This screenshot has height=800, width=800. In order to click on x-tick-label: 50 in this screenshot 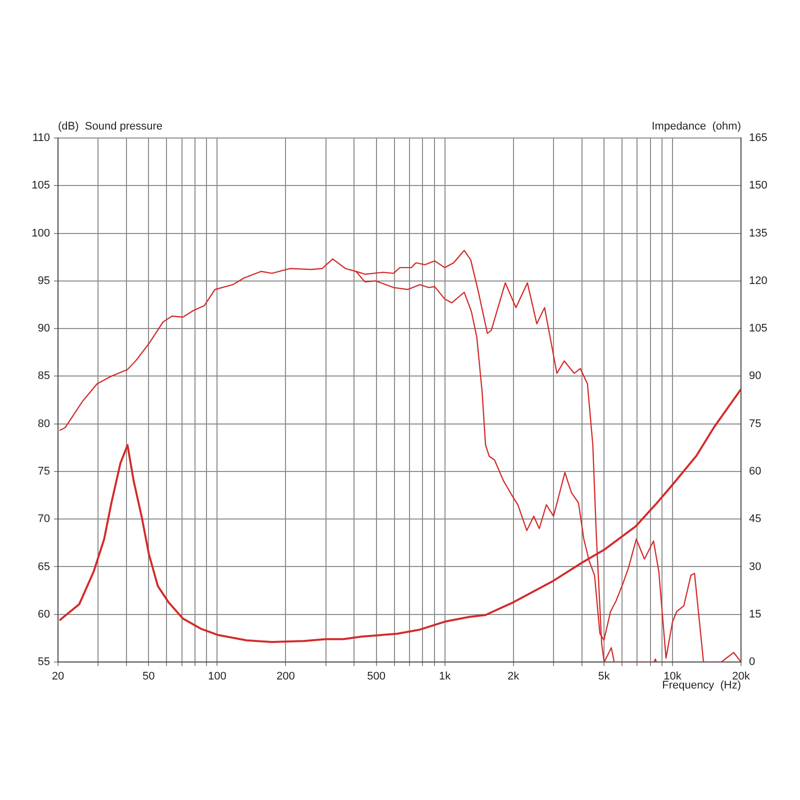, I will do `click(148, 676)`.